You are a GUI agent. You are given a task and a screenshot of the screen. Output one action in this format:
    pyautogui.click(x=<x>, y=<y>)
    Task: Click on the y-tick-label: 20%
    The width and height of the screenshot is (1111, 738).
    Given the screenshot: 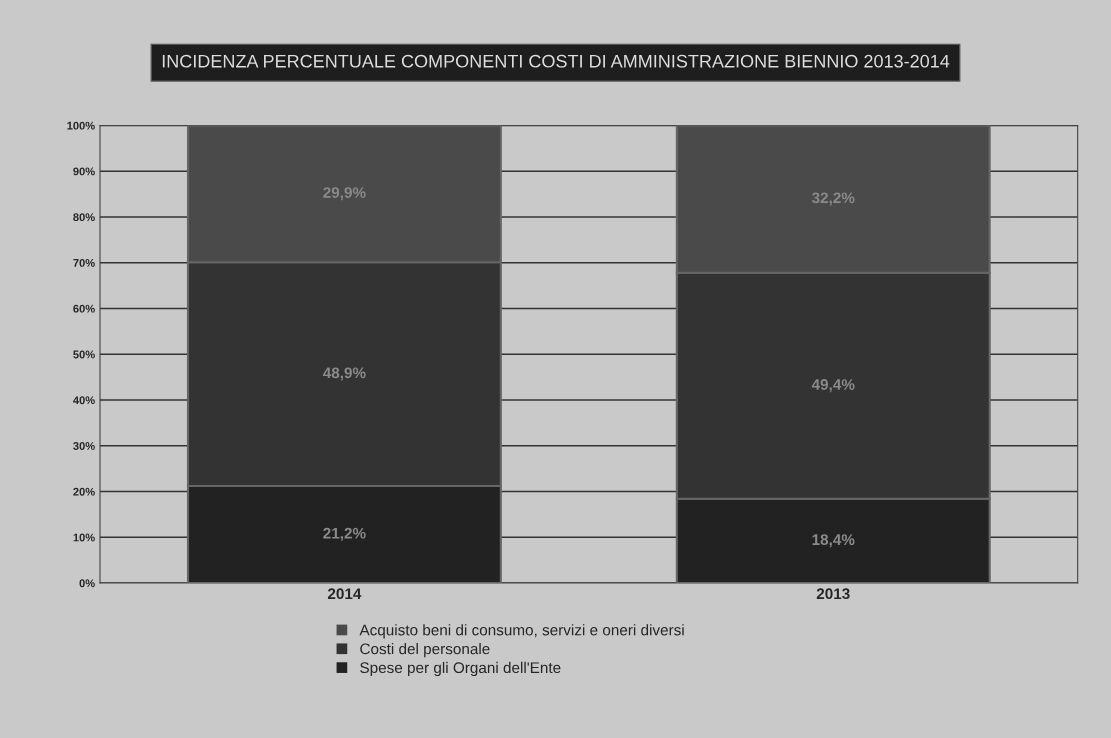 What is the action you would take?
    pyautogui.click(x=84, y=491)
    